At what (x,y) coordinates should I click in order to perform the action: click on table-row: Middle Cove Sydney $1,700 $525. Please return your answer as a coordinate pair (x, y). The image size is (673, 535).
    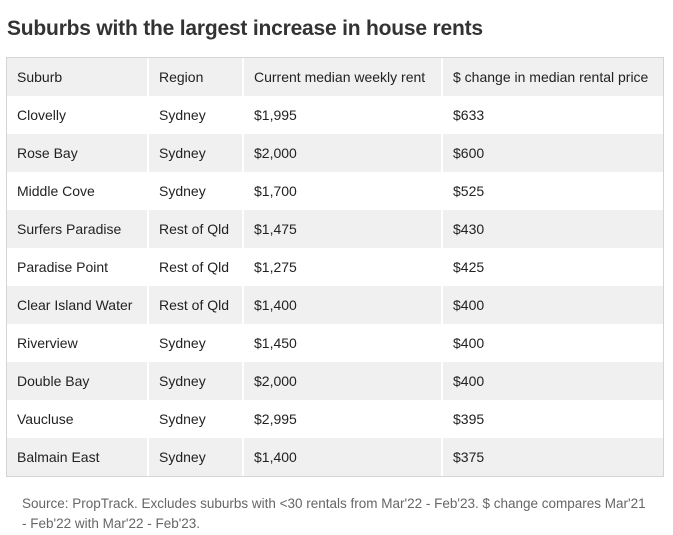
    Looking at the image, I should click on (335, 191).